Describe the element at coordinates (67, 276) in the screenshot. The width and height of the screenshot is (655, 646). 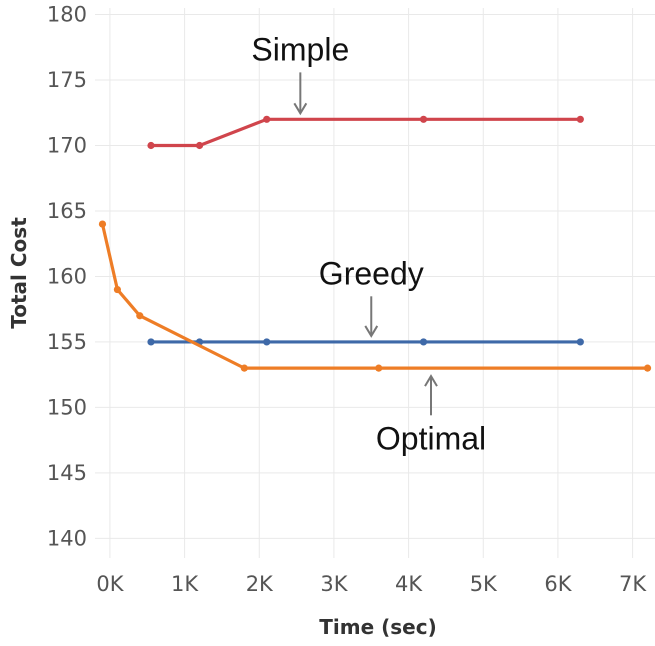
I see `y-tick-label: 160` at that location.